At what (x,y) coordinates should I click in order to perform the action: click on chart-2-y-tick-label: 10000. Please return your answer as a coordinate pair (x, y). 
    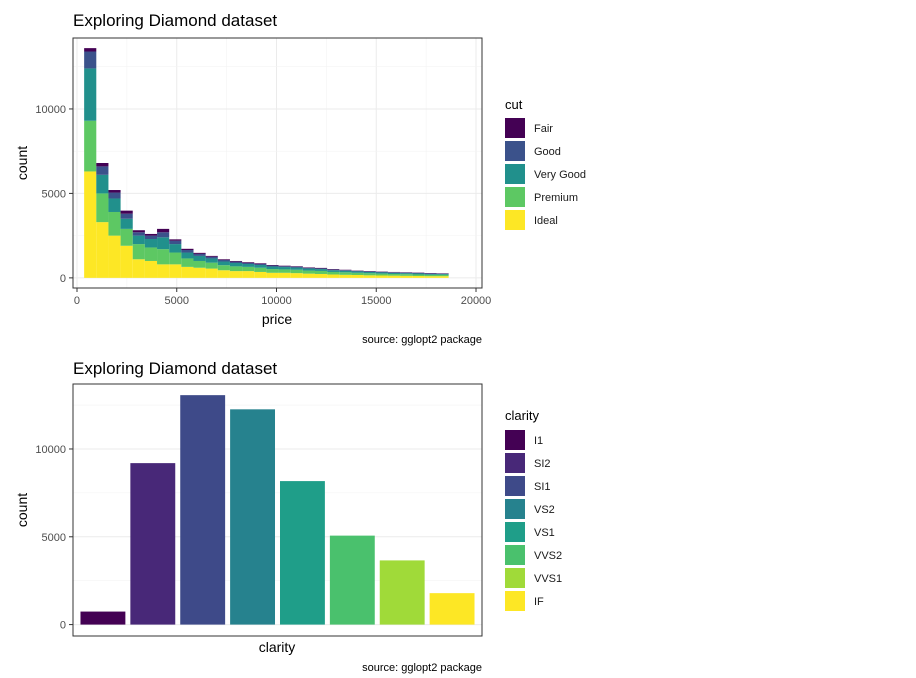
    Looking at the image, I should click on (50, 450).